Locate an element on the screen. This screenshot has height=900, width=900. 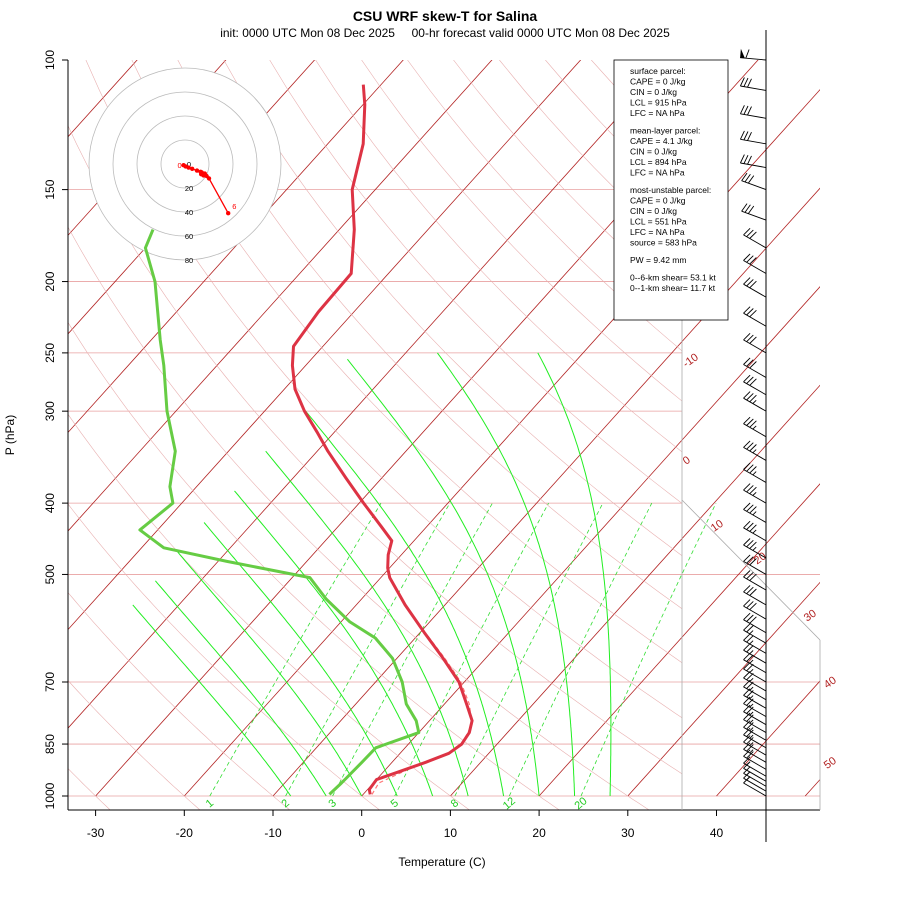
stats-line: CAPE = 4.1 J/kg is located at coordinates (661, 141).